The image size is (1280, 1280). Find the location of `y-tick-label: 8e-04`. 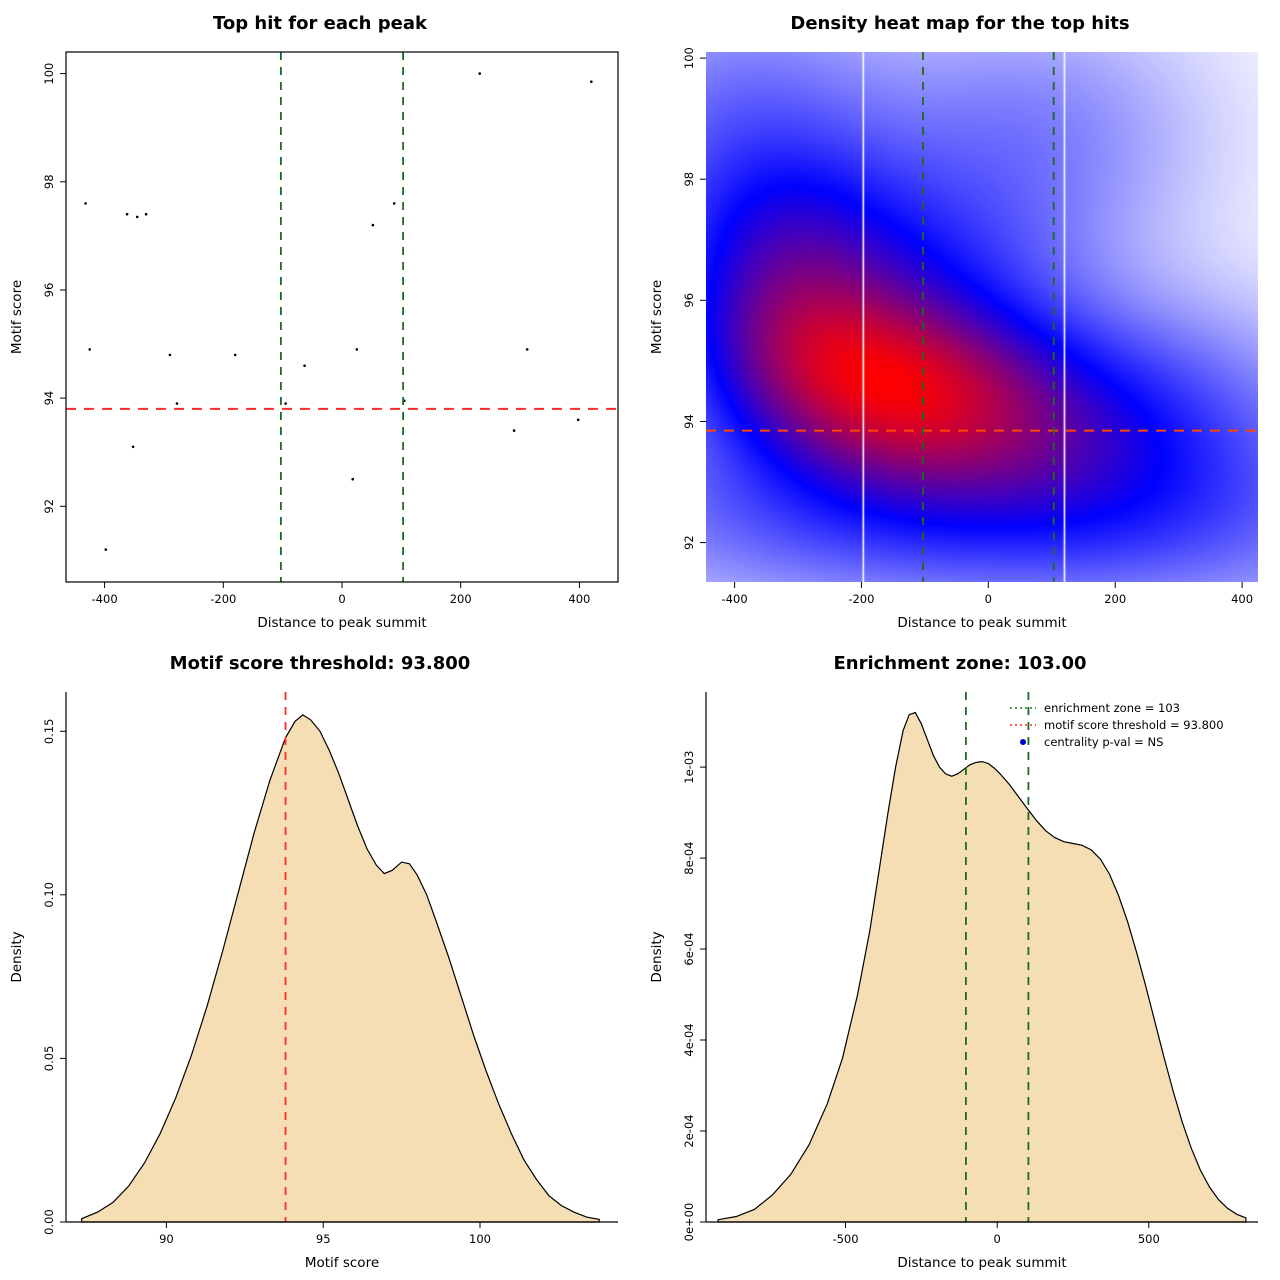

y-tick-label: 8e-04 is located at coordinates (689, 858).